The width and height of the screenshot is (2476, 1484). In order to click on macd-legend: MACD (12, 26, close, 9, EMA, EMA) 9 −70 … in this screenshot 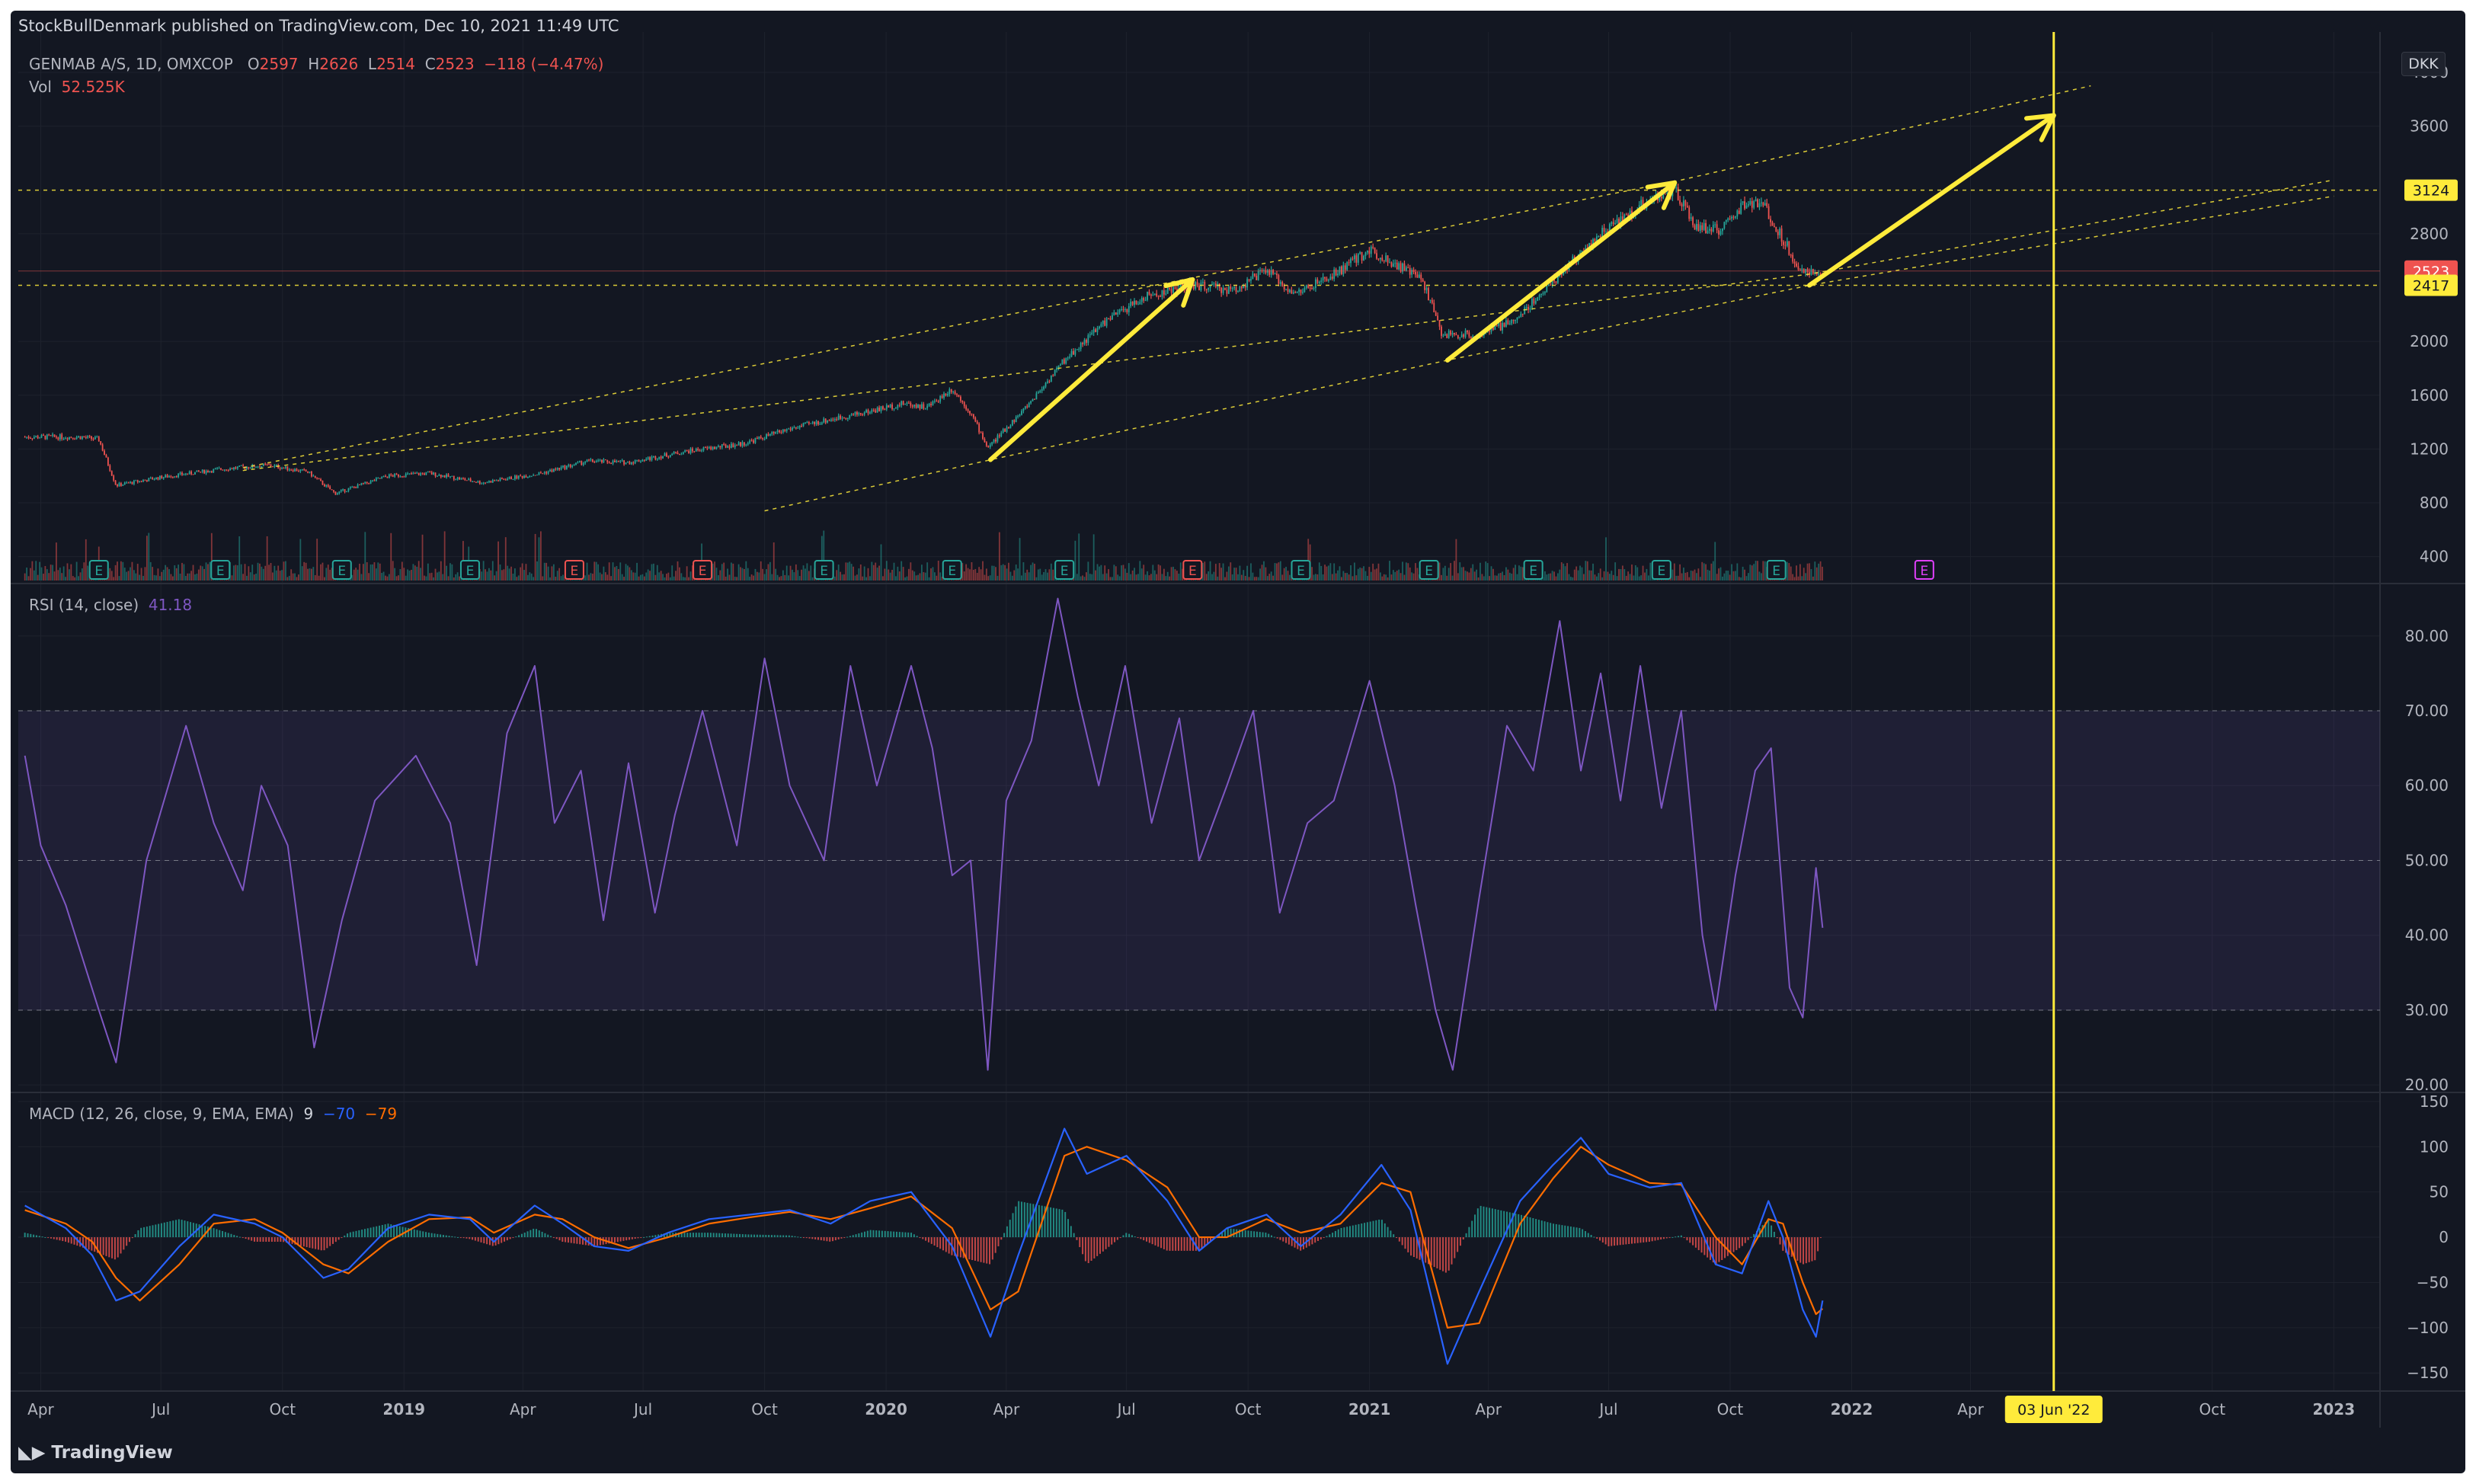, I will do `click(213, 1114)`.